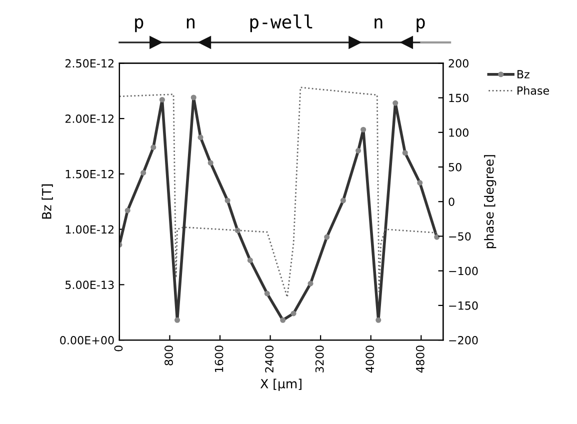 Image resolution: width=577 pixels, height=424 pixels. I want to click on y-tick-label: 5.00E-13, so click(90, 285).